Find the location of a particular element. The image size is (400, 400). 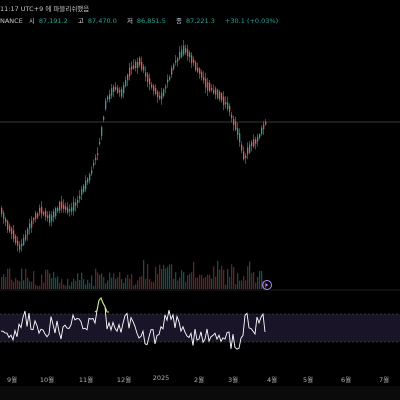

time-axis-label: 7월 is located at coordinates (384, 380).